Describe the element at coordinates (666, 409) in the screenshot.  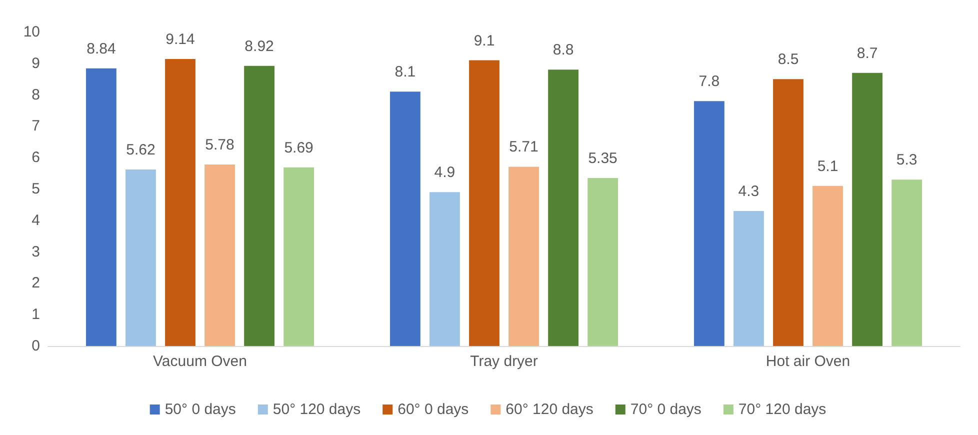
I see `legend-label: 70° 0 days` at that location.